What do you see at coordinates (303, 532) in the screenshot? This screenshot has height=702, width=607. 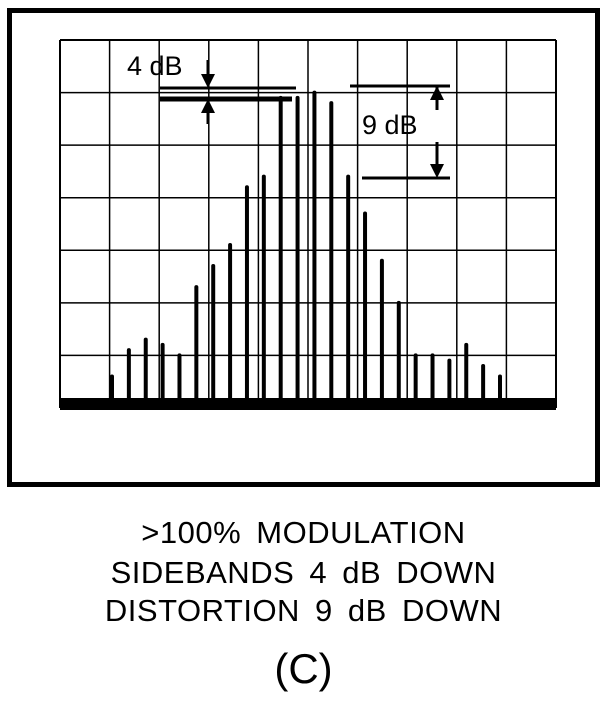 I see `caption-modulation: >100% MODULATION` at bounding box center [303, 532].